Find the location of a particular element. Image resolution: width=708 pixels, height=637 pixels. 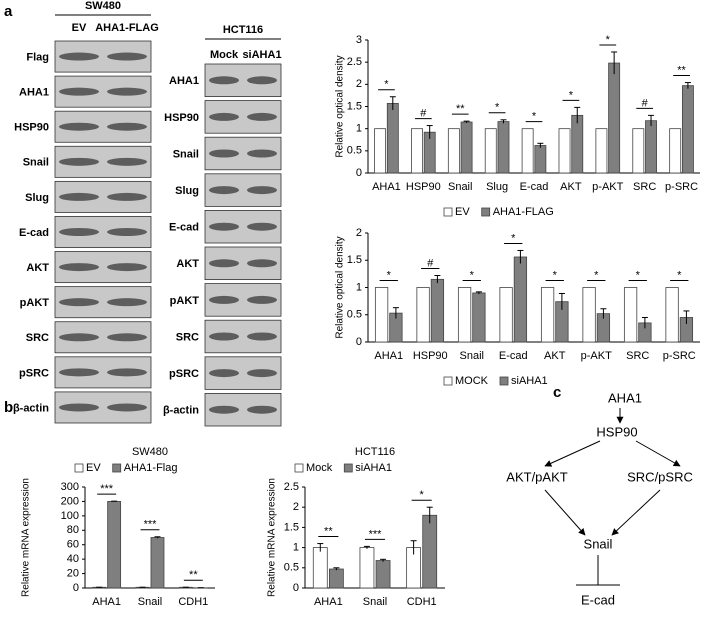

row-label: SRC is located at coordinates (187, 337).